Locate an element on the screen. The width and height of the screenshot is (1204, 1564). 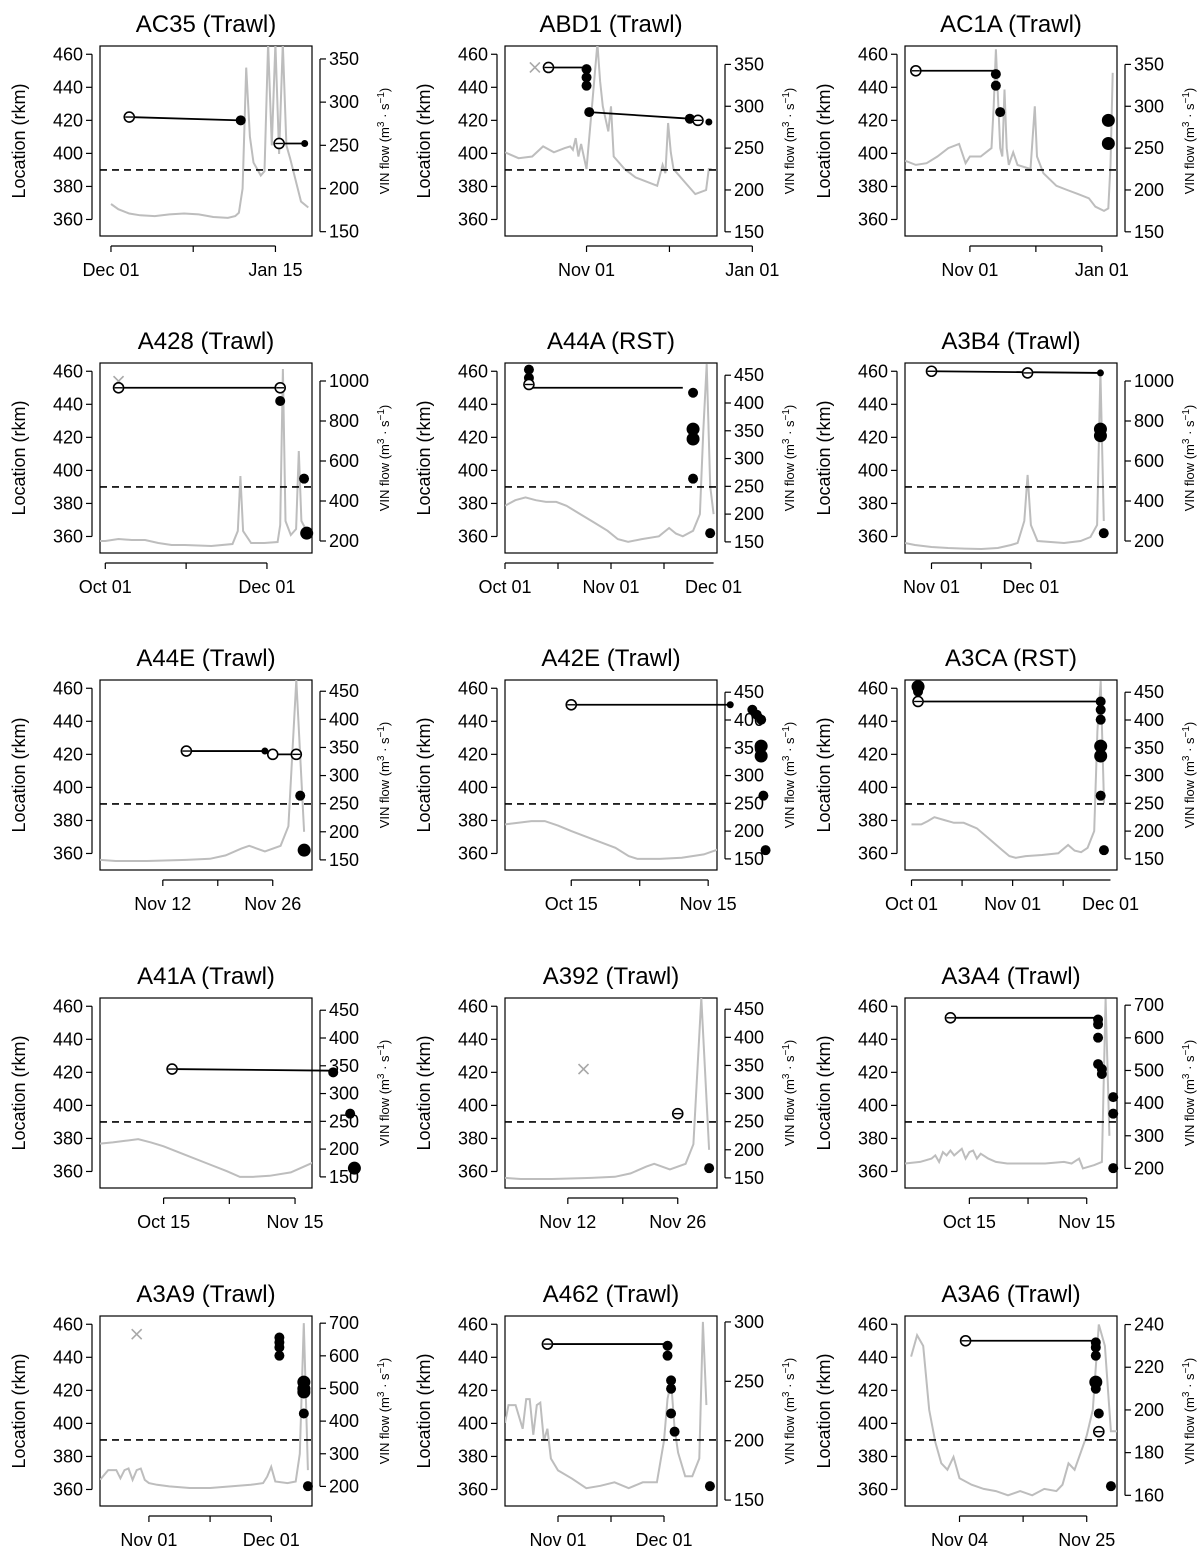
left-axis-tick-label: 420 is located at coordinates (873, 1390).